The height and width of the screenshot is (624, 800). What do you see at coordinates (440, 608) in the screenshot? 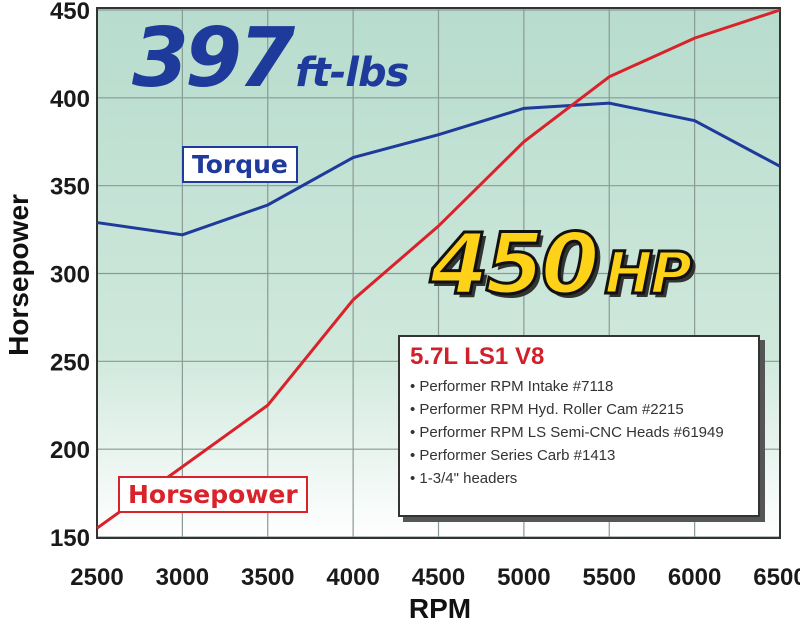
I see `x-axis-label: RPM` at bounding box center [440, 608].